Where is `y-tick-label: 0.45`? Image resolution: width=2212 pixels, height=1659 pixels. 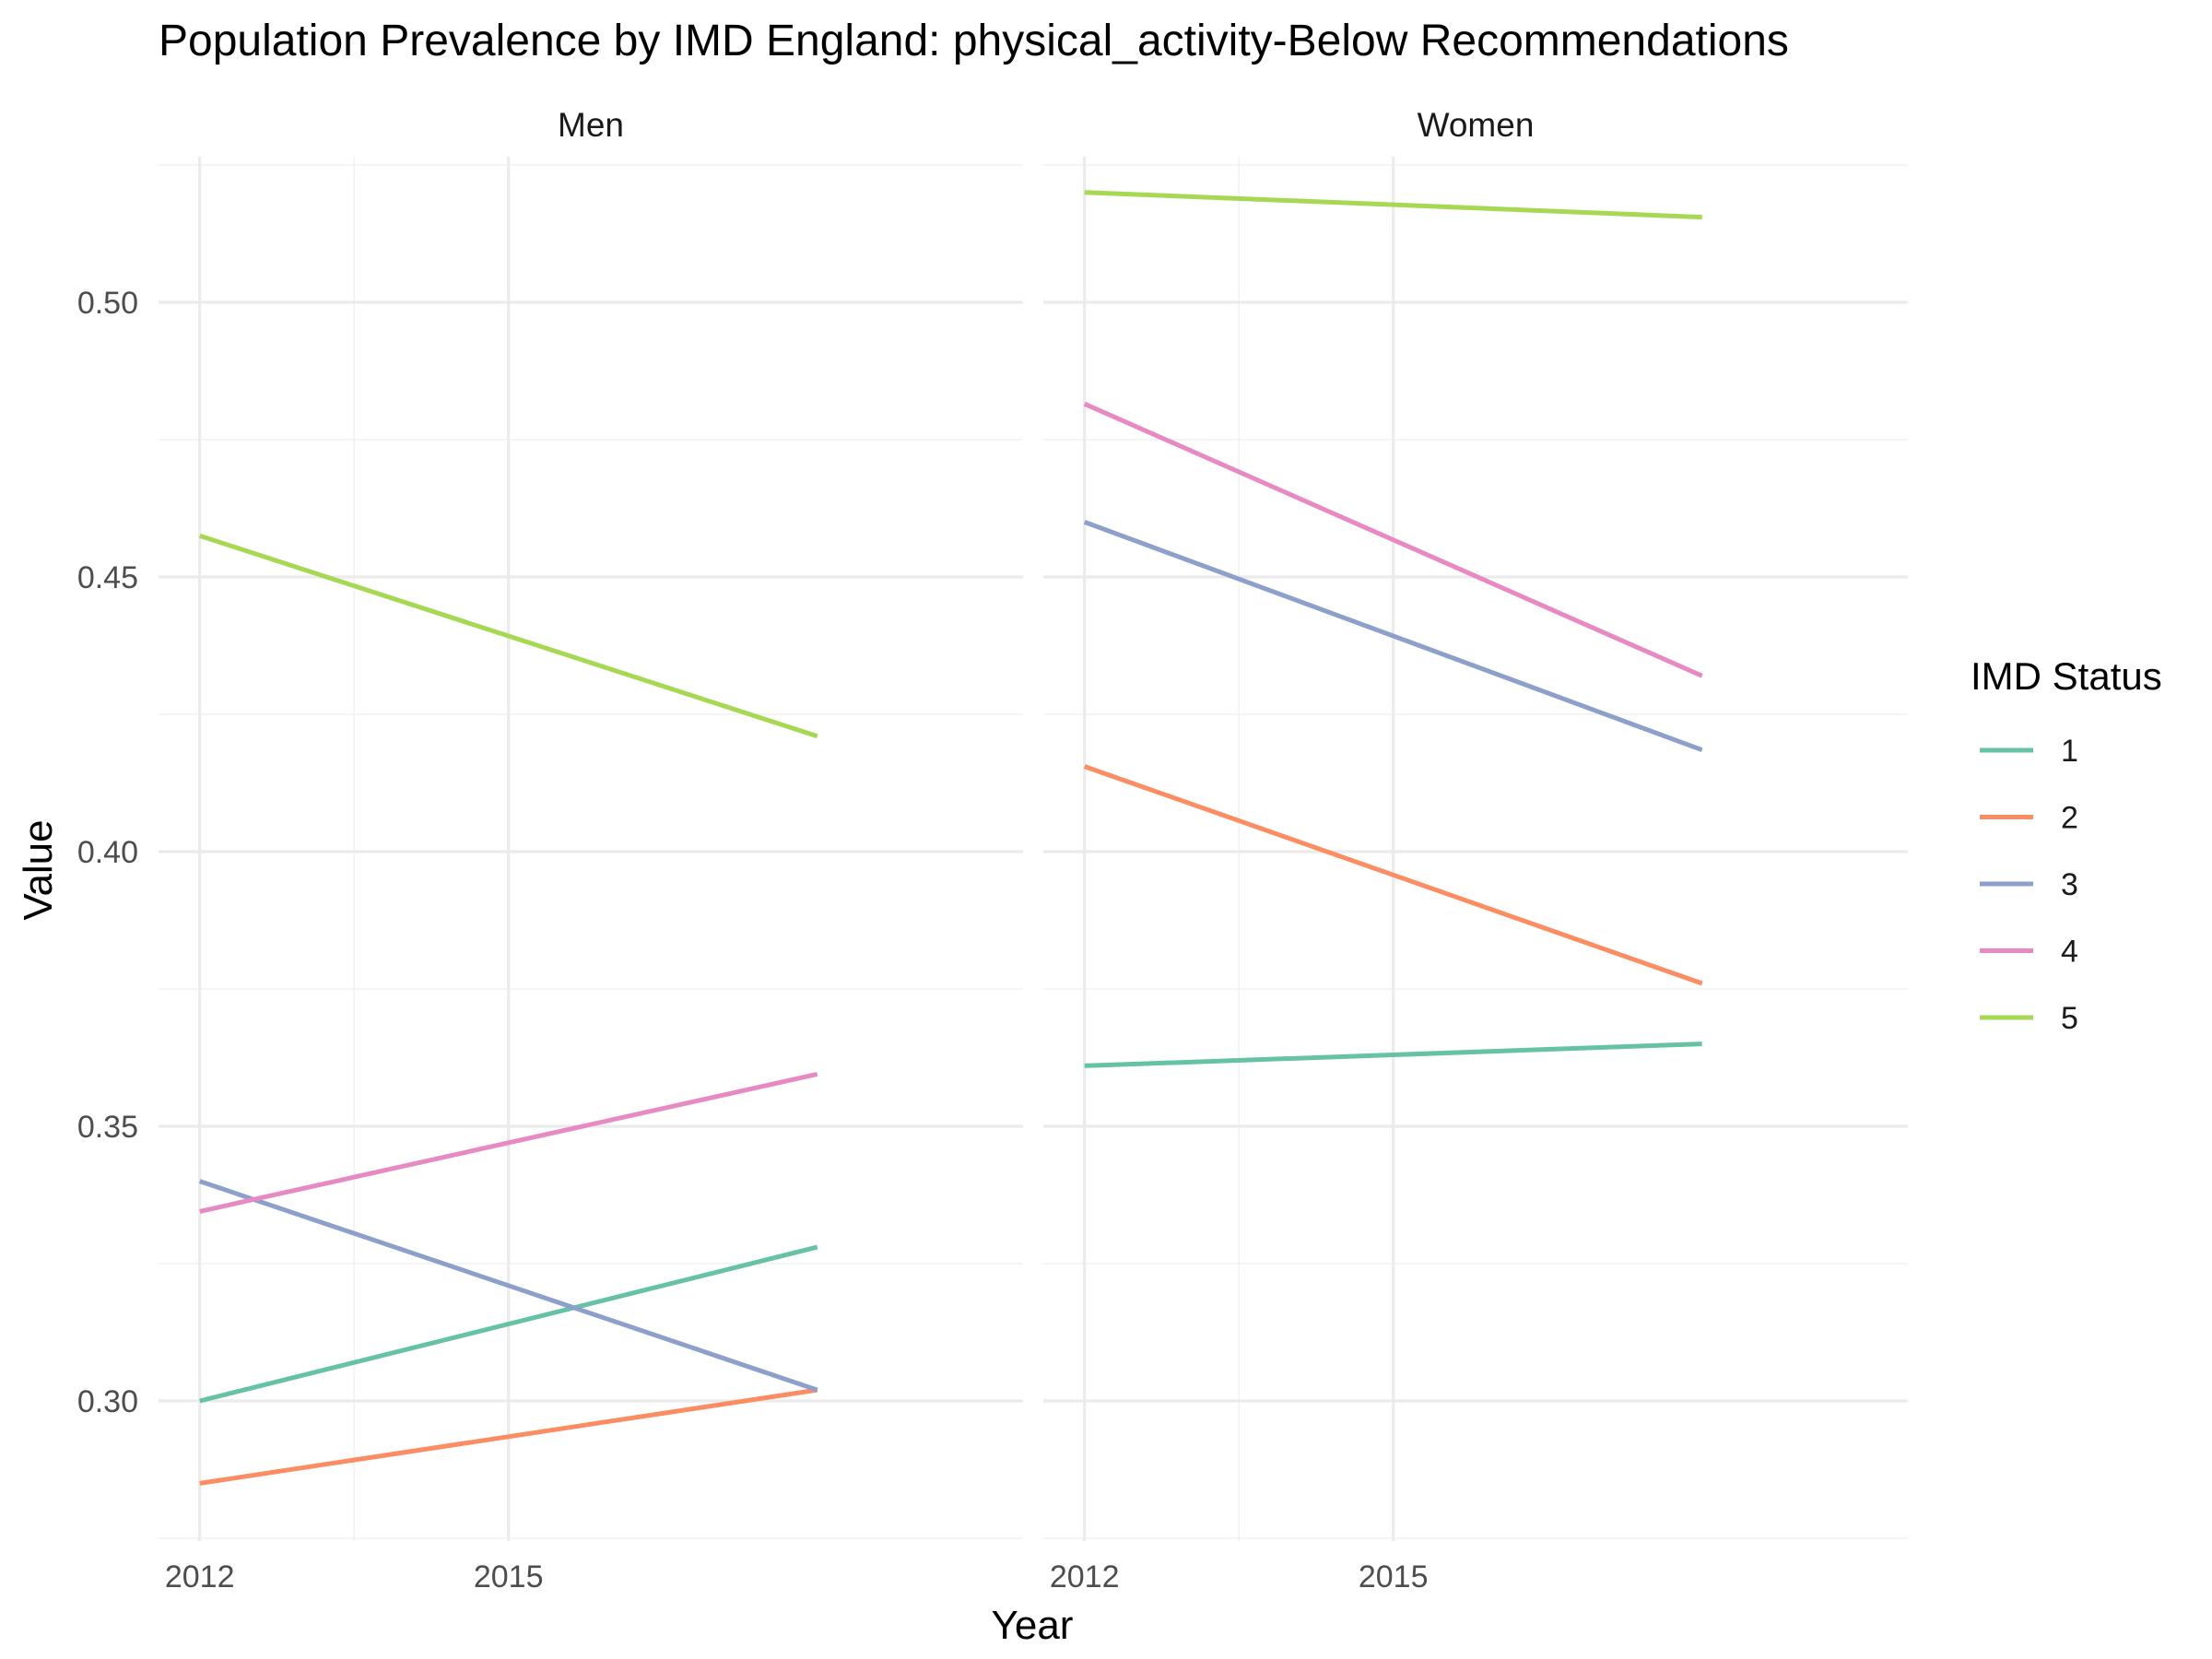
y-tick-label: 0.45 is located at coordinates (107, 577).